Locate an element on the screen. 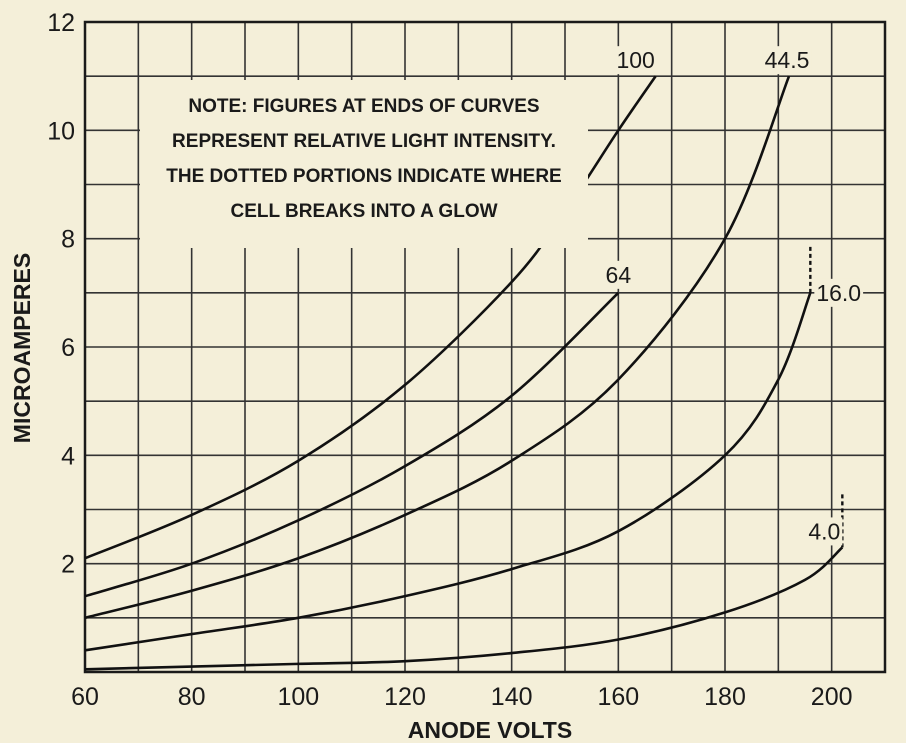 This screenshot has height=743, width=906. y-tick-label: 6 is located at coordinates (68, 348).